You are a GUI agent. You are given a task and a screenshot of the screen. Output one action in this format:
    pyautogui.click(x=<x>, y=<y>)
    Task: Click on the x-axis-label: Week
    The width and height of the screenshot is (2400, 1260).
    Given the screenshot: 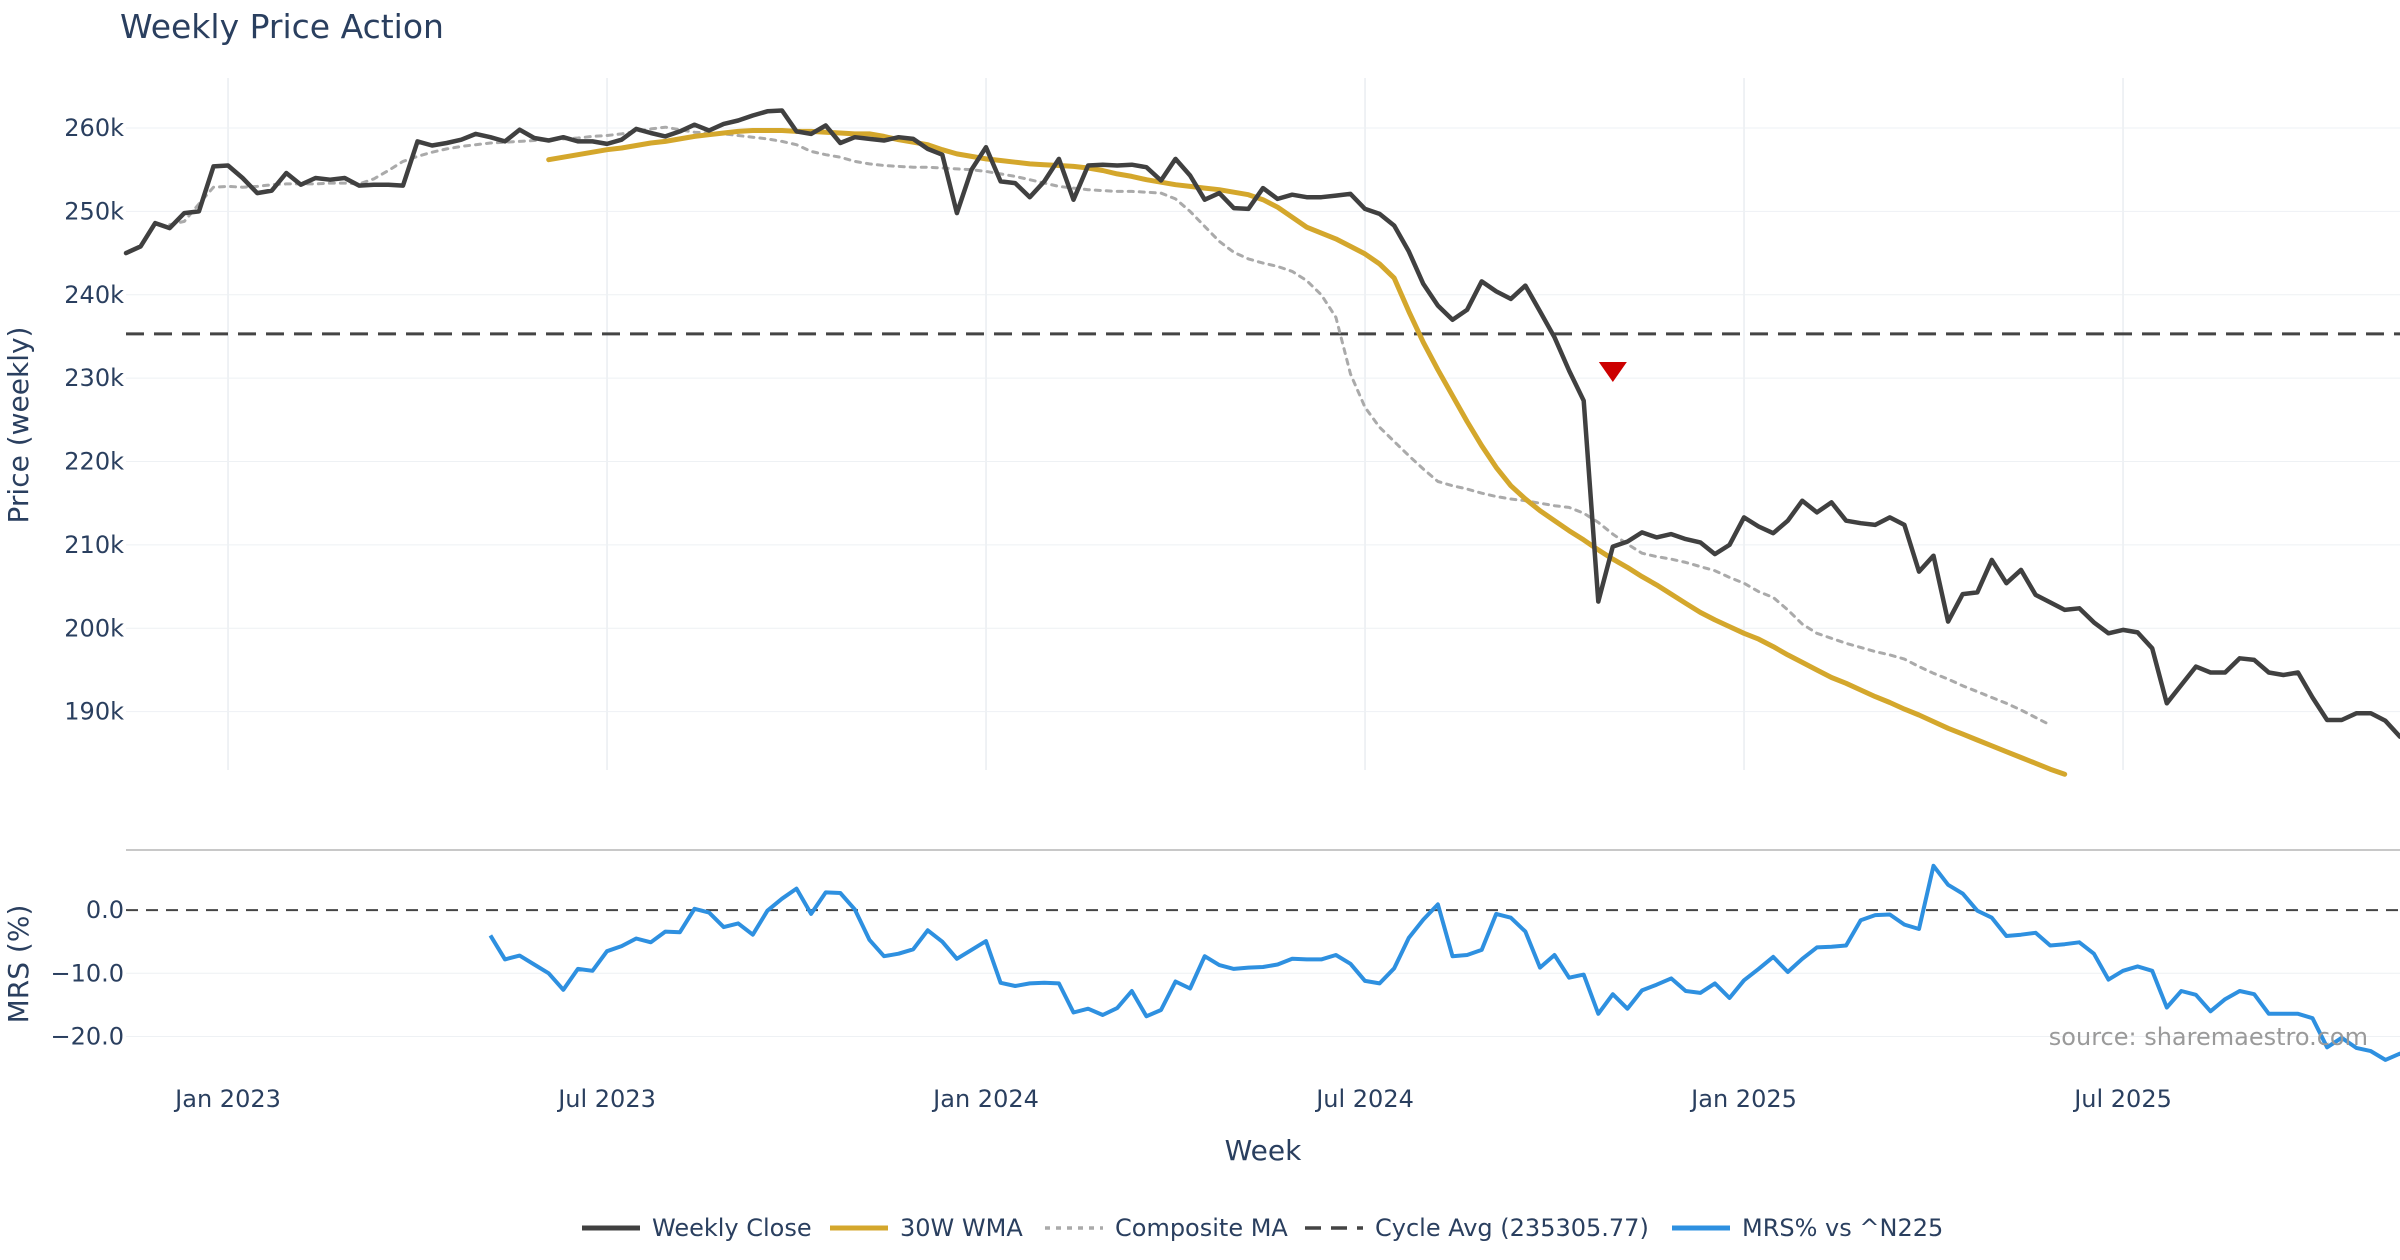 What is the action you would take?
    pyautogui.click(x=1263, y=1150)
    